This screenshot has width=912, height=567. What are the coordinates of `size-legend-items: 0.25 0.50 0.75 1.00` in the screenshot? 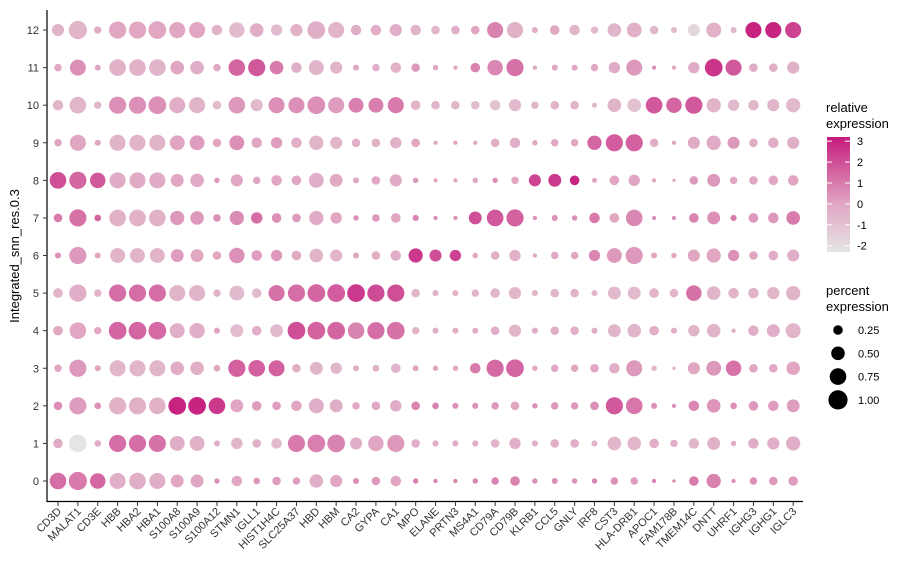 It's located at (853, 367).